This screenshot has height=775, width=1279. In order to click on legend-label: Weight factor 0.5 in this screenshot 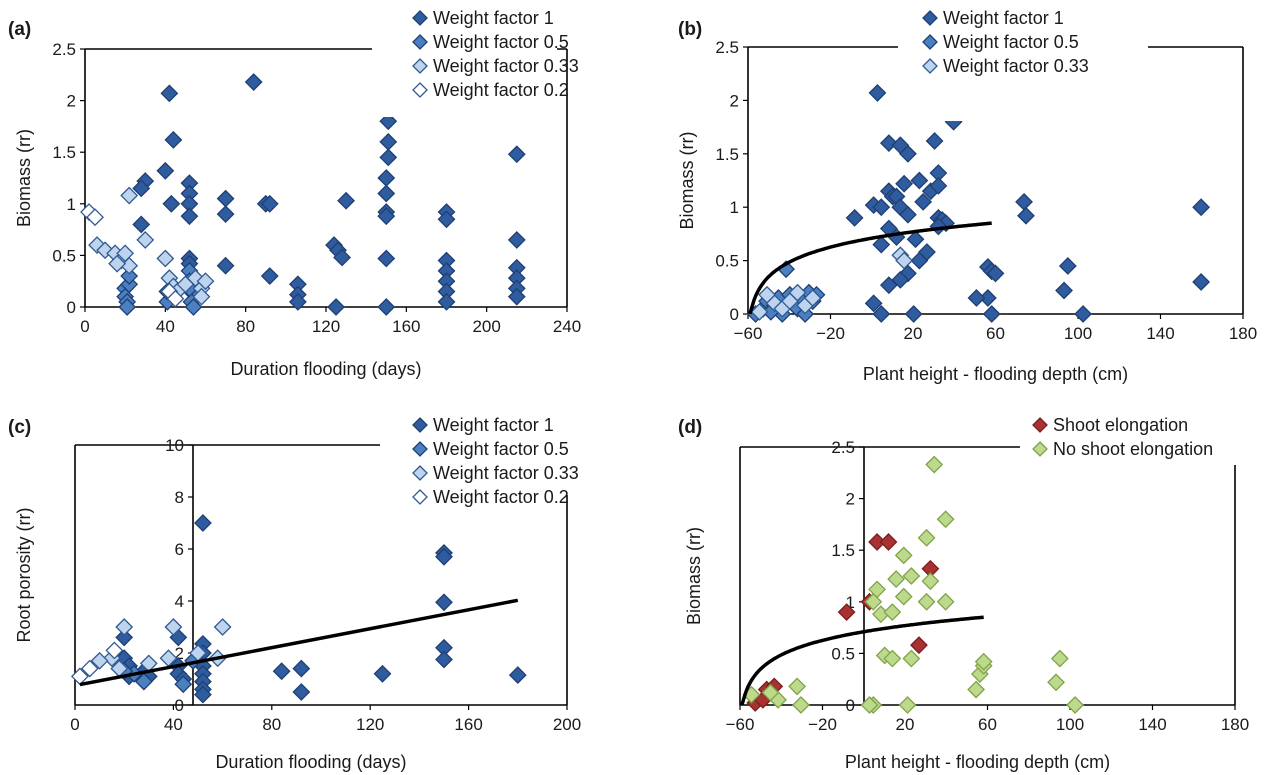, I will do `click(501, 449)`.